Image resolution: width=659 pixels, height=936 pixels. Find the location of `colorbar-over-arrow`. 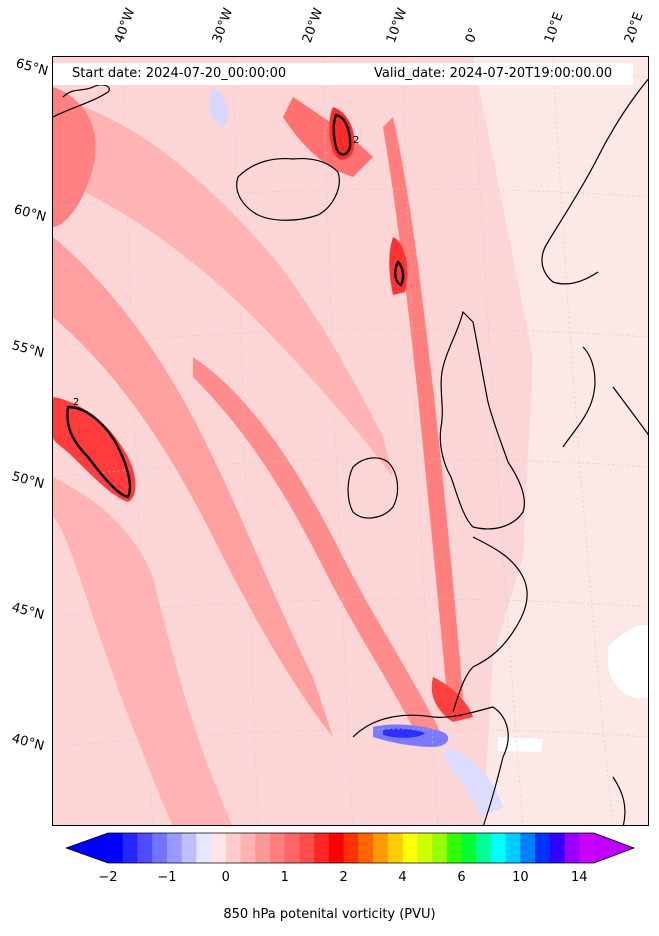

colorbar-over-arrow is located at coordinates (614, 848).